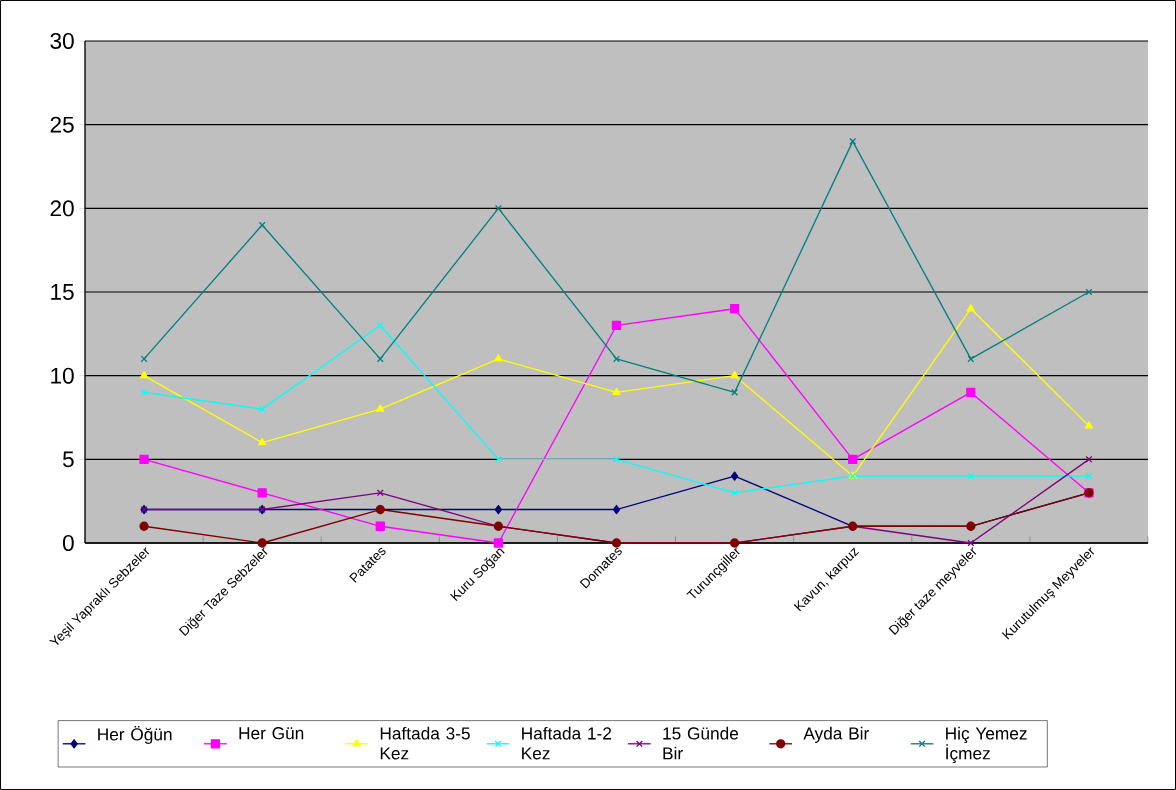 This screenshot has width=1176, height=790. I want to click on legend-label: Her Gün, so click(271, 733).